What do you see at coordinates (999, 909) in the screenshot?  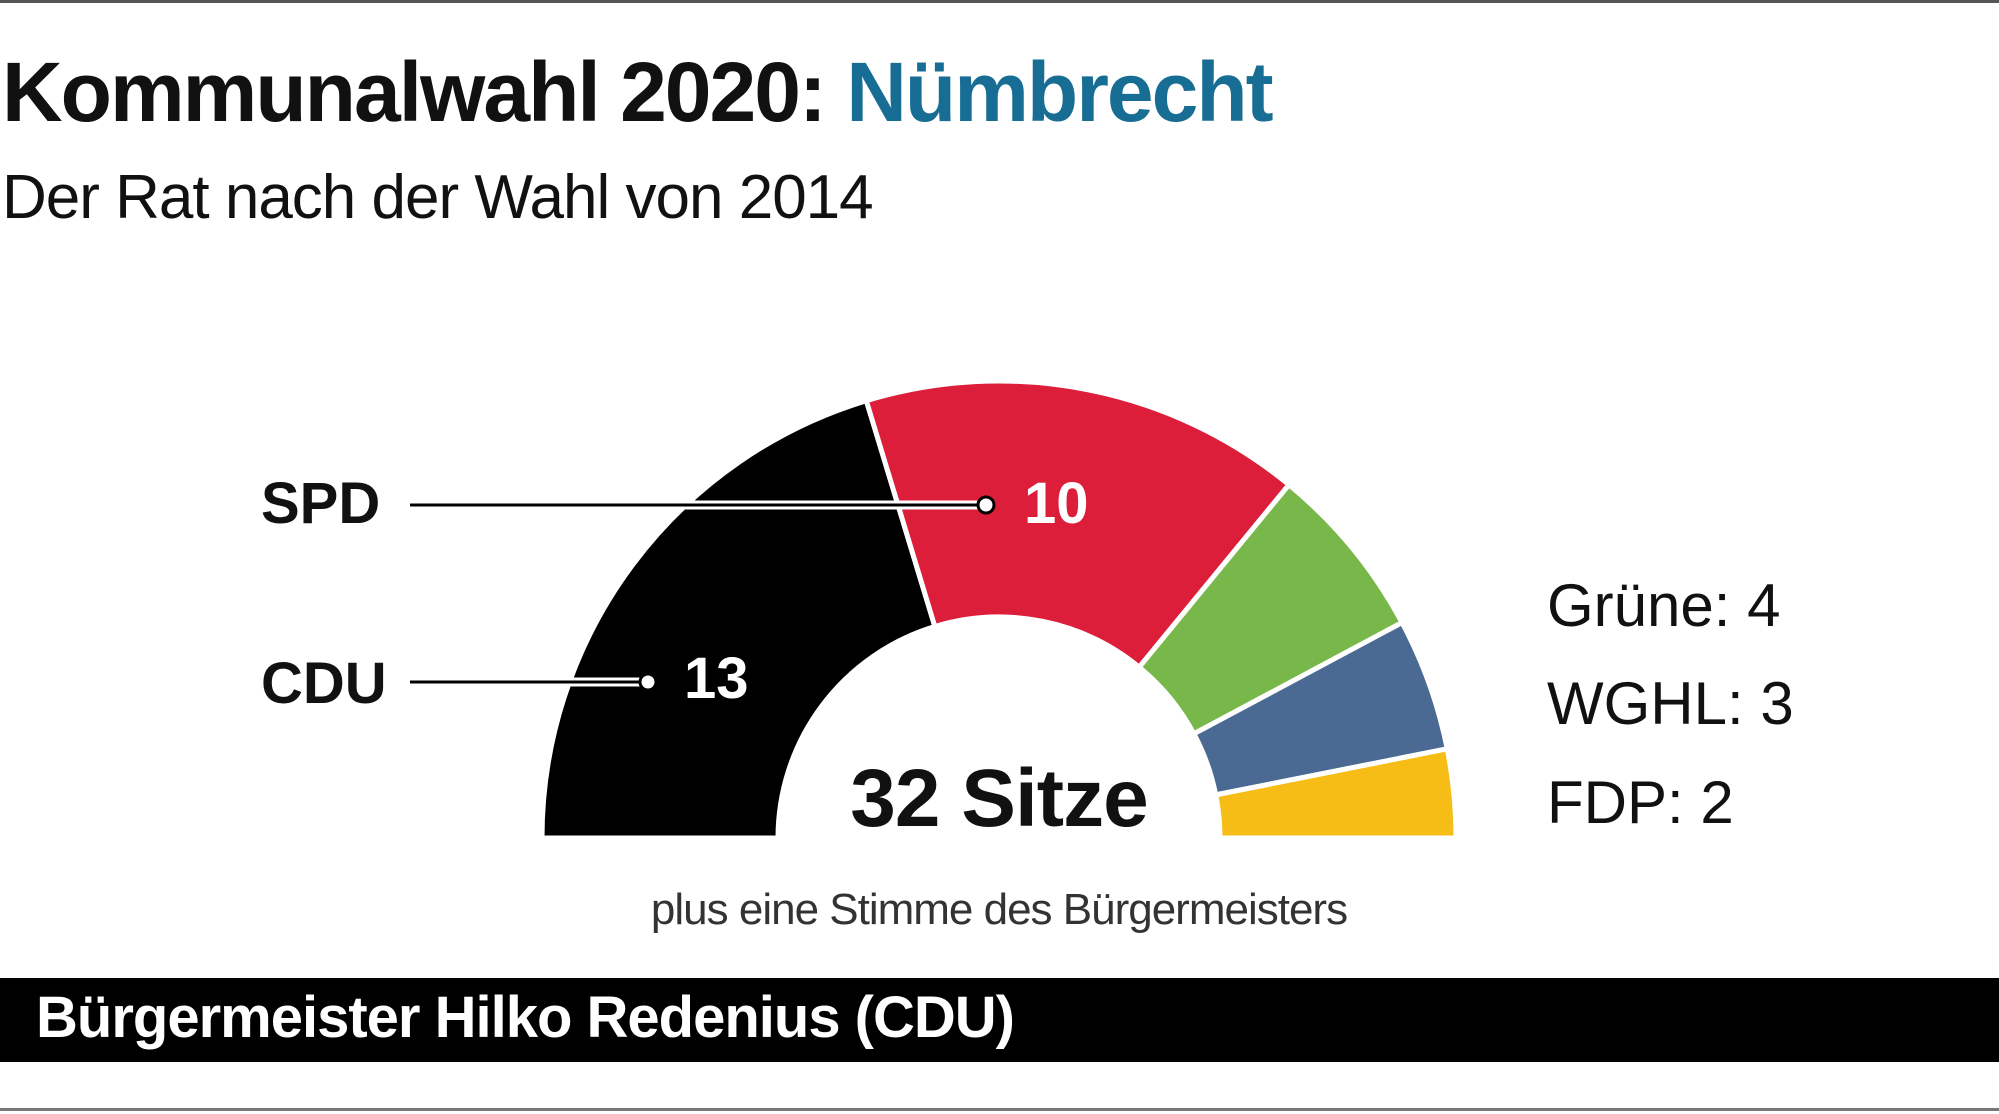 I see `mayor-vote-note: plus eine Stimme des Bürgermeisters` at bounding box center [999, 909].